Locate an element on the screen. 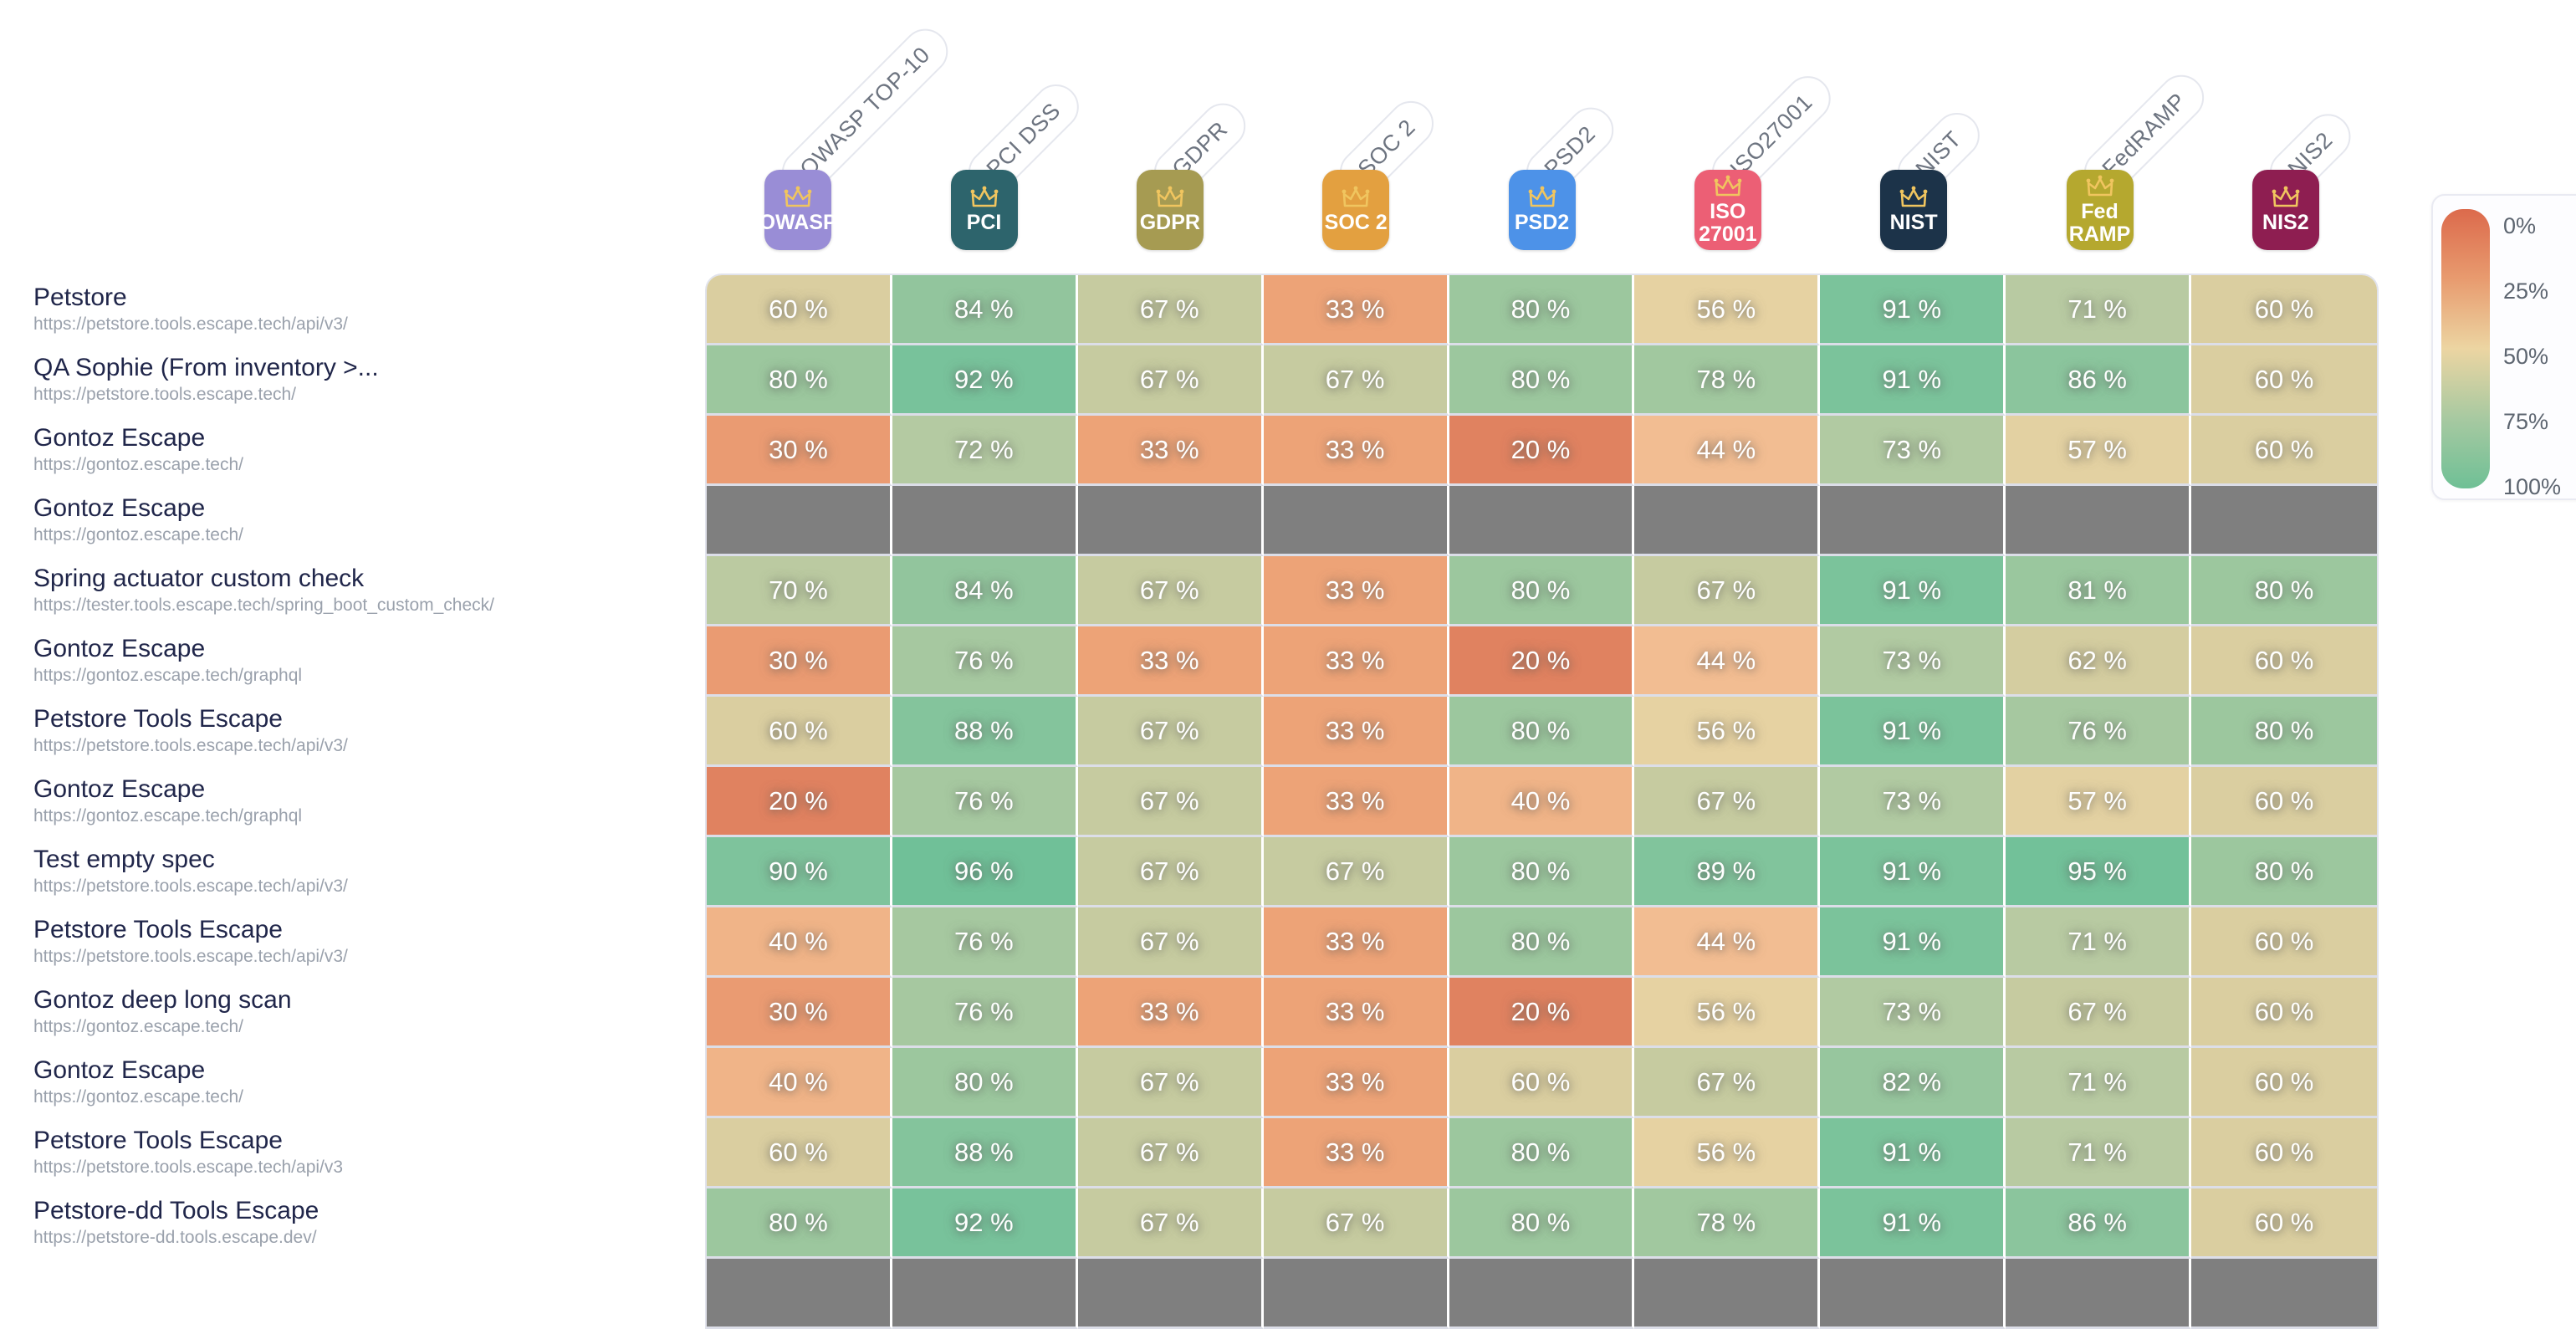  scan-title: Test empty spec is located at coordinates (124, 859).